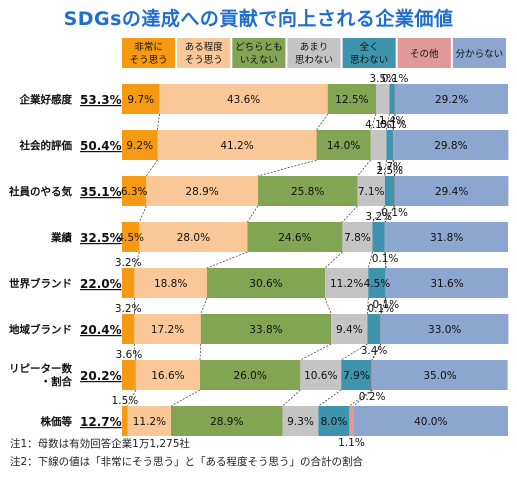 Image resolution: width=517 pixels, height=477 pixels. I want to click on value-label: 3.5%, so click(382, 79).